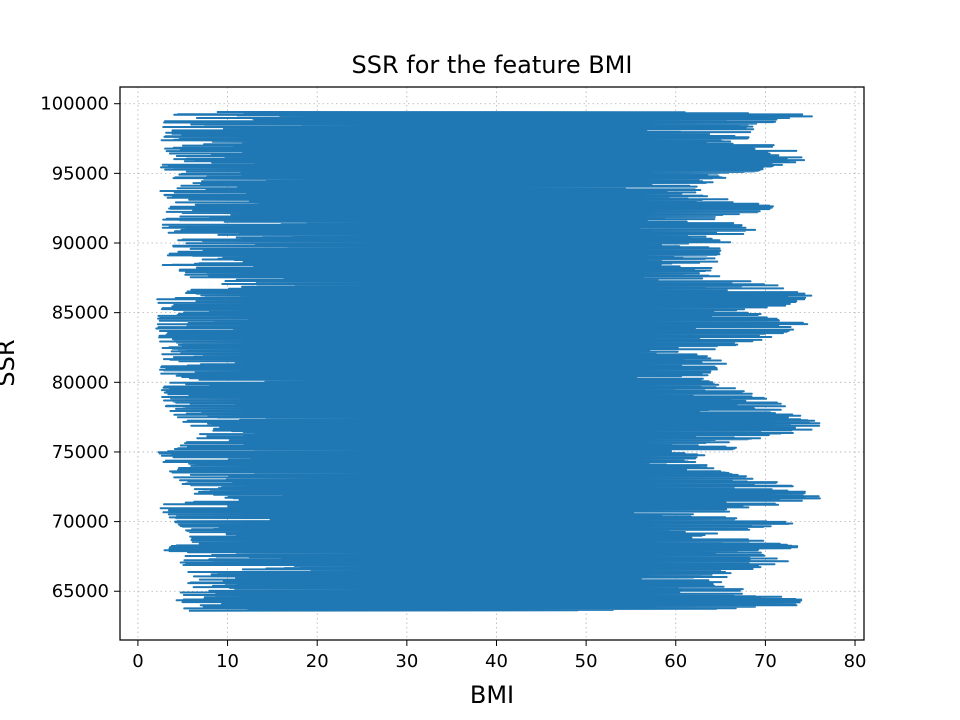 The image size is (960, 720). Describe the element at coordinates (80, 522) in the screenshot. I see `y-tick-label: 70000` at that location.